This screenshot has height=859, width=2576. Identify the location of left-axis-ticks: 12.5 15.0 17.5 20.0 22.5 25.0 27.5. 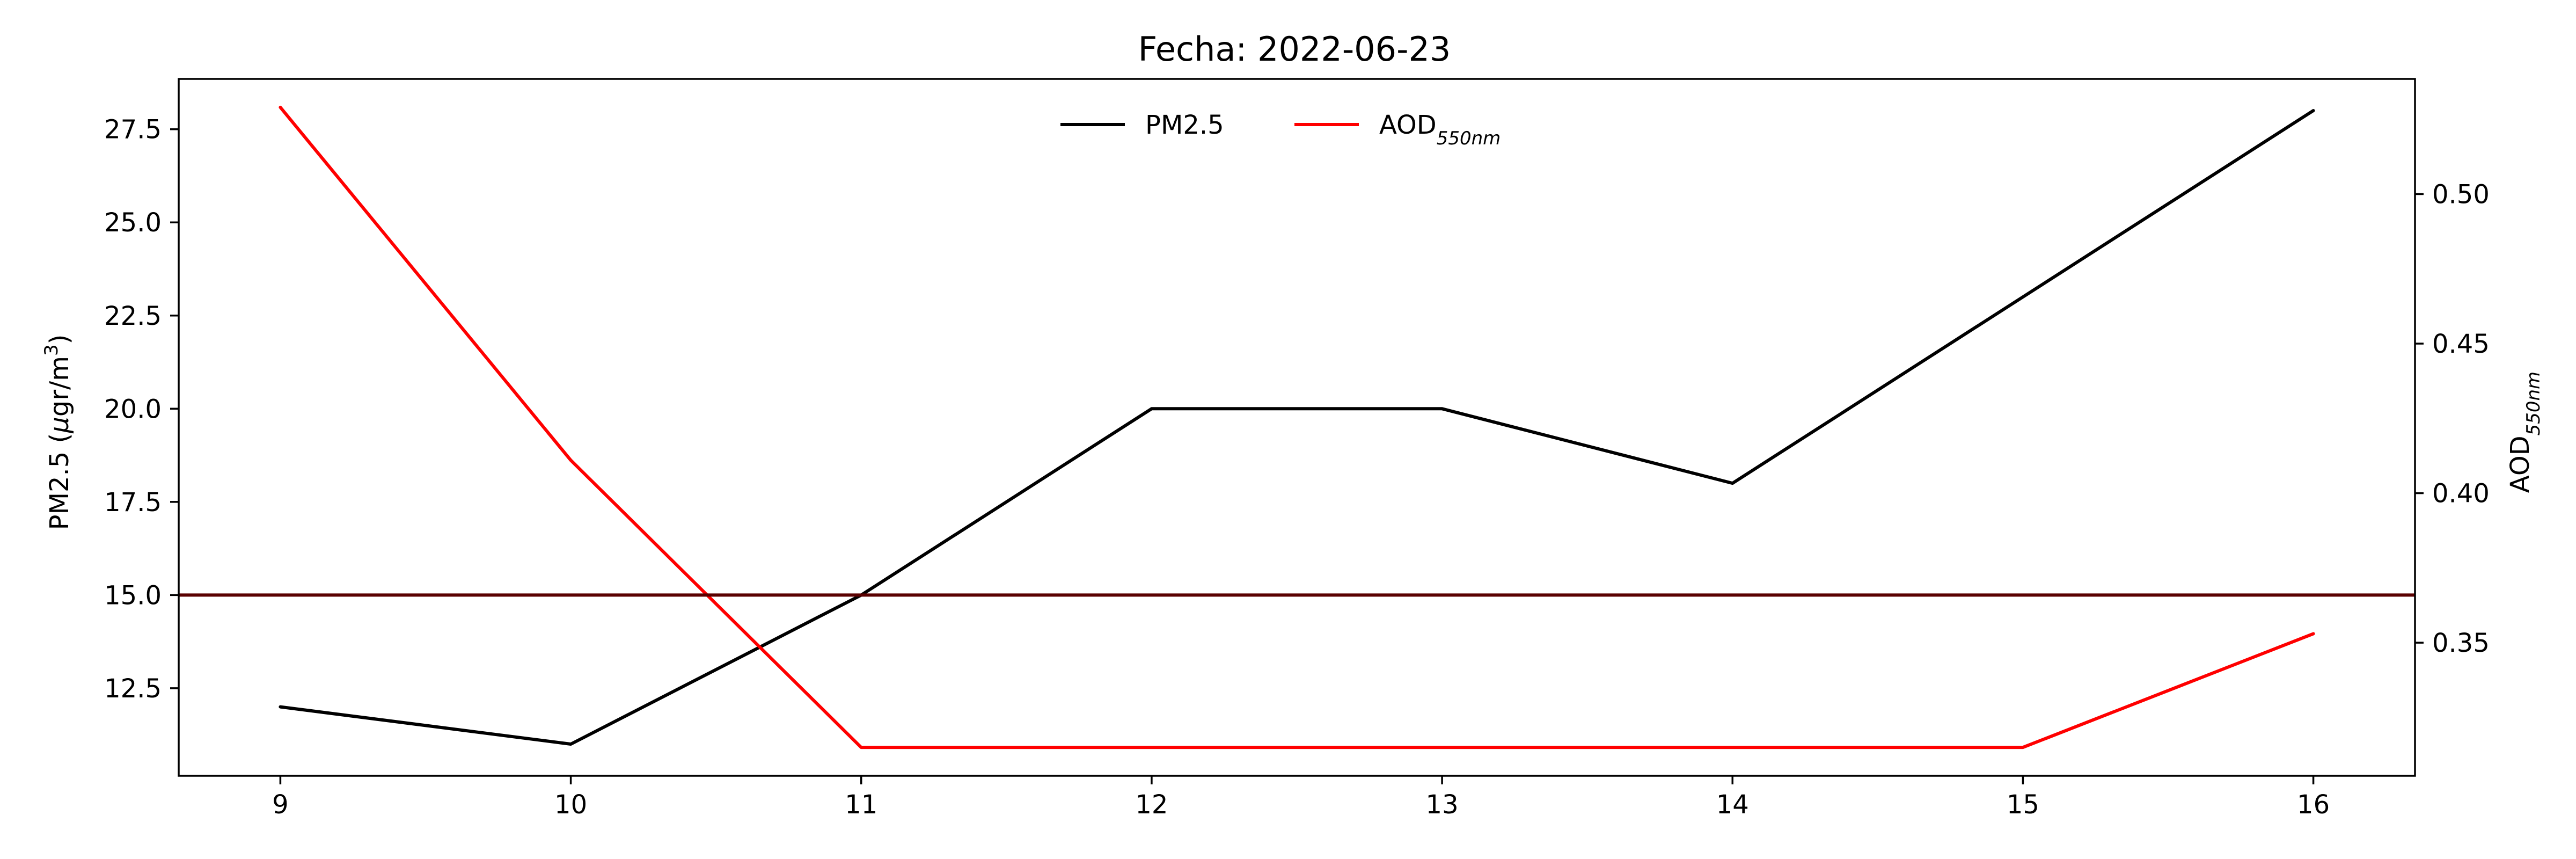
(141, 409).